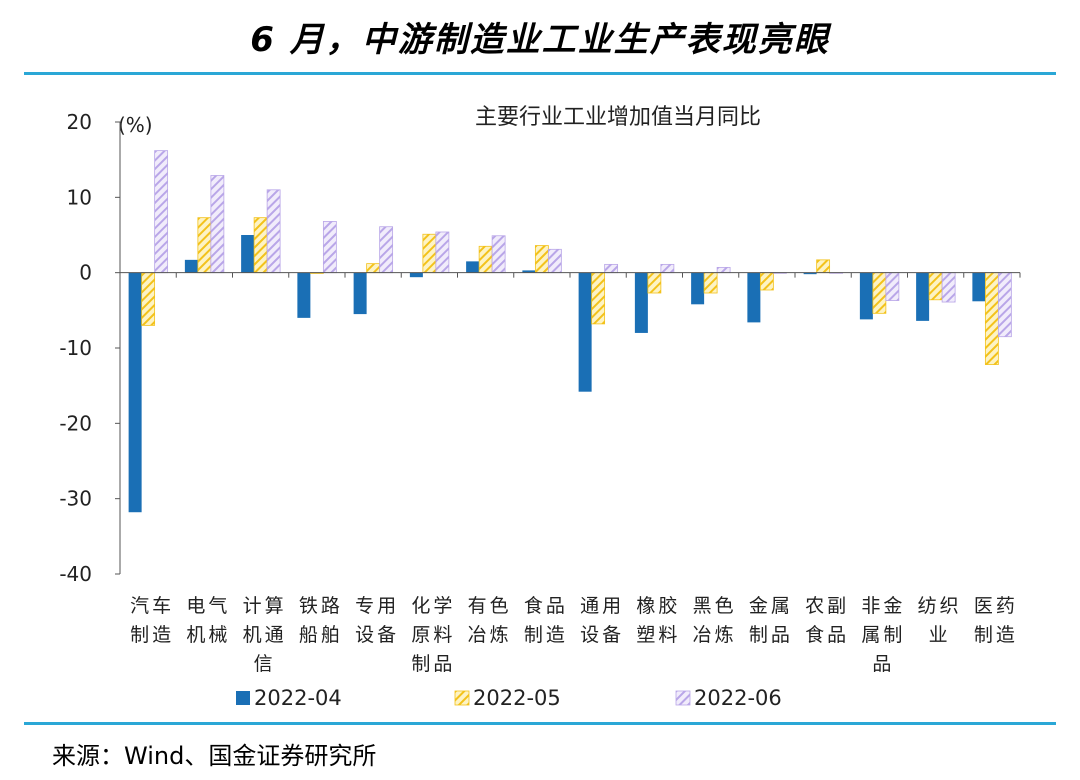 The width and height of the screenshot is (1080, 780). I want to click on x-category-label: 品, so click(883, 664).